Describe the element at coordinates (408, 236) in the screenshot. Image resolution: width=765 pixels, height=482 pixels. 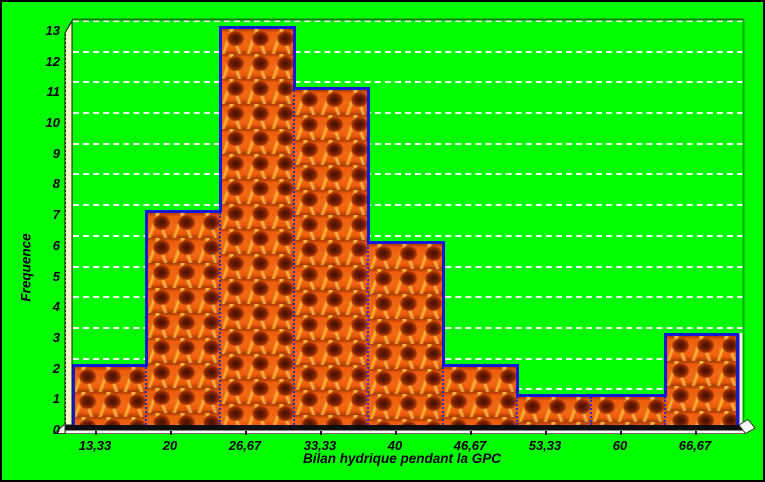
I see `gridline-y6` at that location.